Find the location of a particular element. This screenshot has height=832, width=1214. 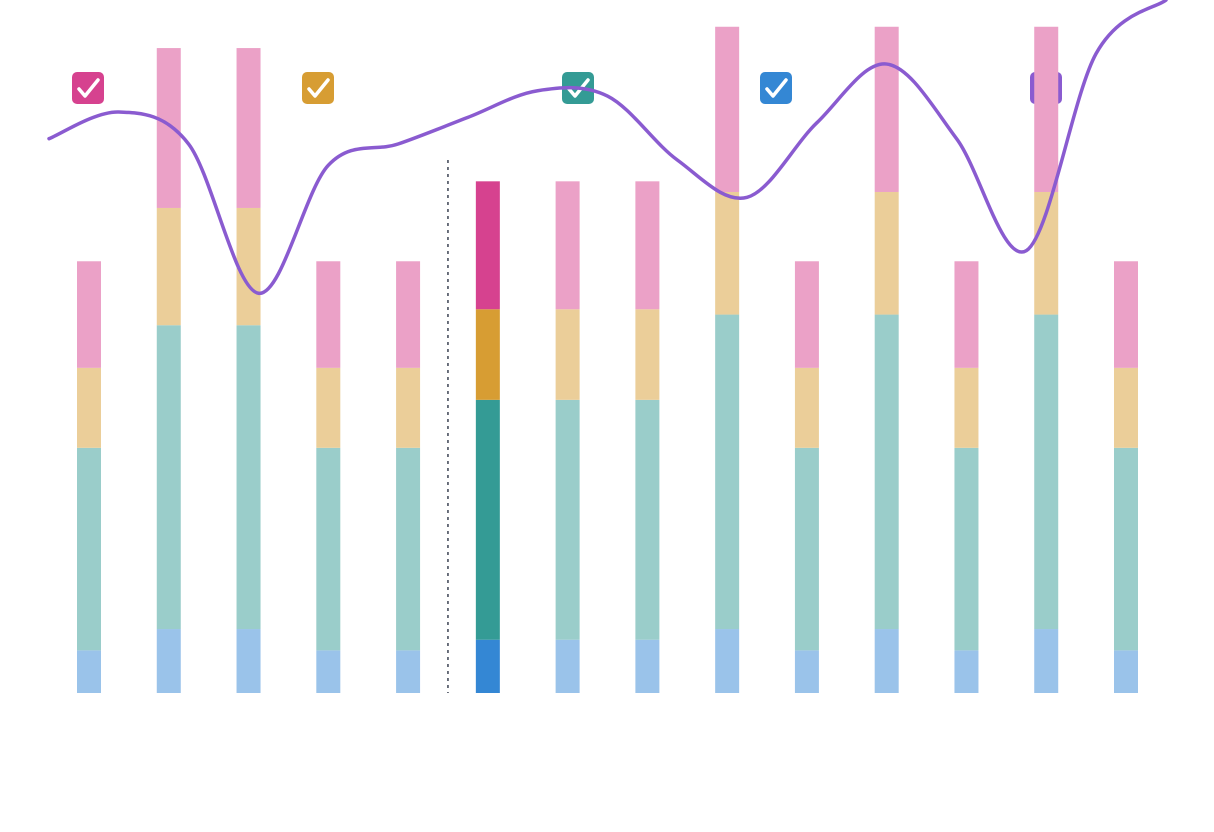

legend-item-pink is located at coordinates (88, 88).